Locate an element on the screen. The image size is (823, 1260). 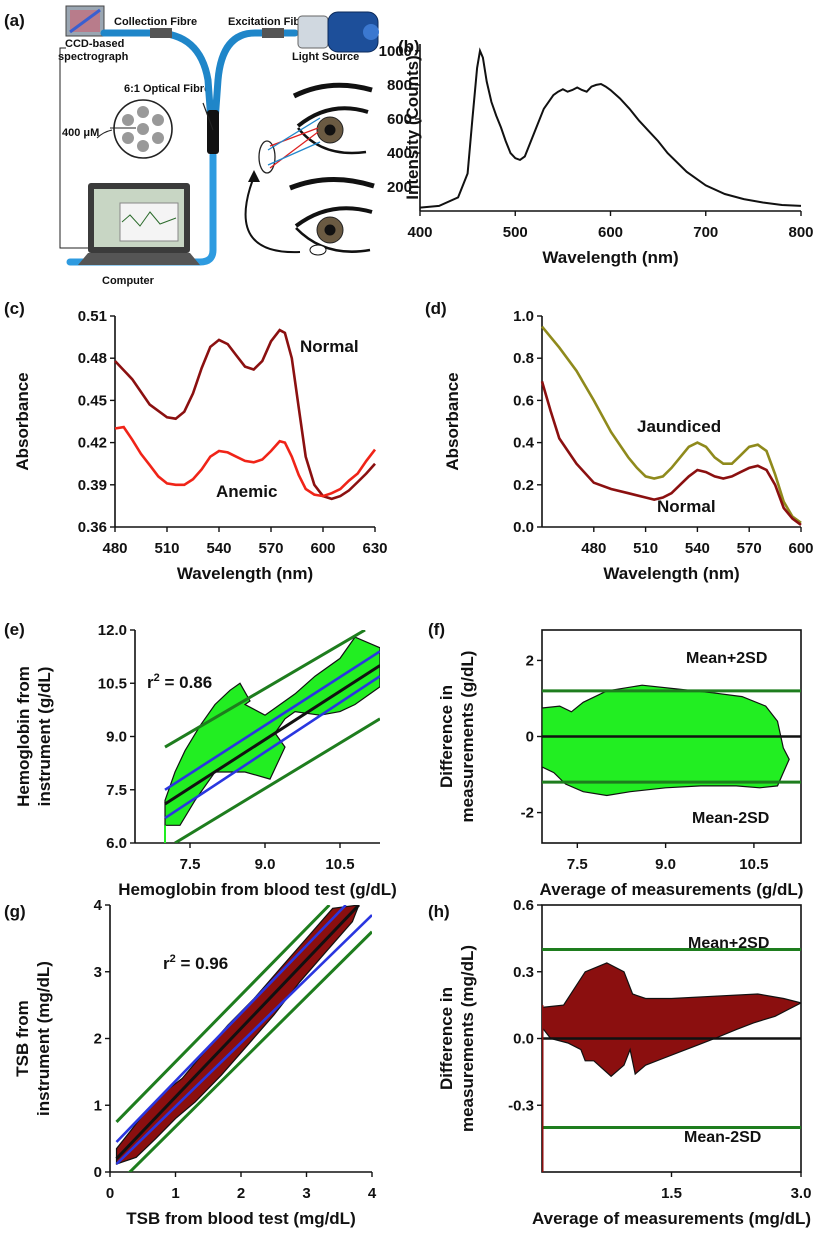
limit-label-lower-f: Mean-2SD is located at coordinates (730, 818).